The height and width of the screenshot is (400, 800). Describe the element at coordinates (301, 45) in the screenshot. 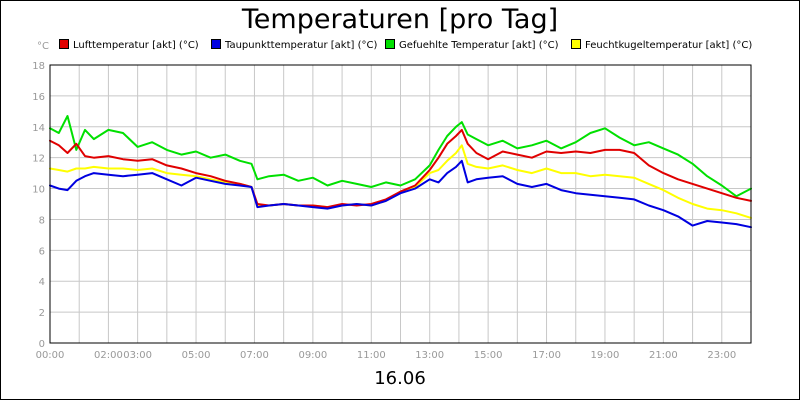

I see `legend-label-taupunkttemperatur: Taupunkttemperatur [akt] (°C)` at that location.